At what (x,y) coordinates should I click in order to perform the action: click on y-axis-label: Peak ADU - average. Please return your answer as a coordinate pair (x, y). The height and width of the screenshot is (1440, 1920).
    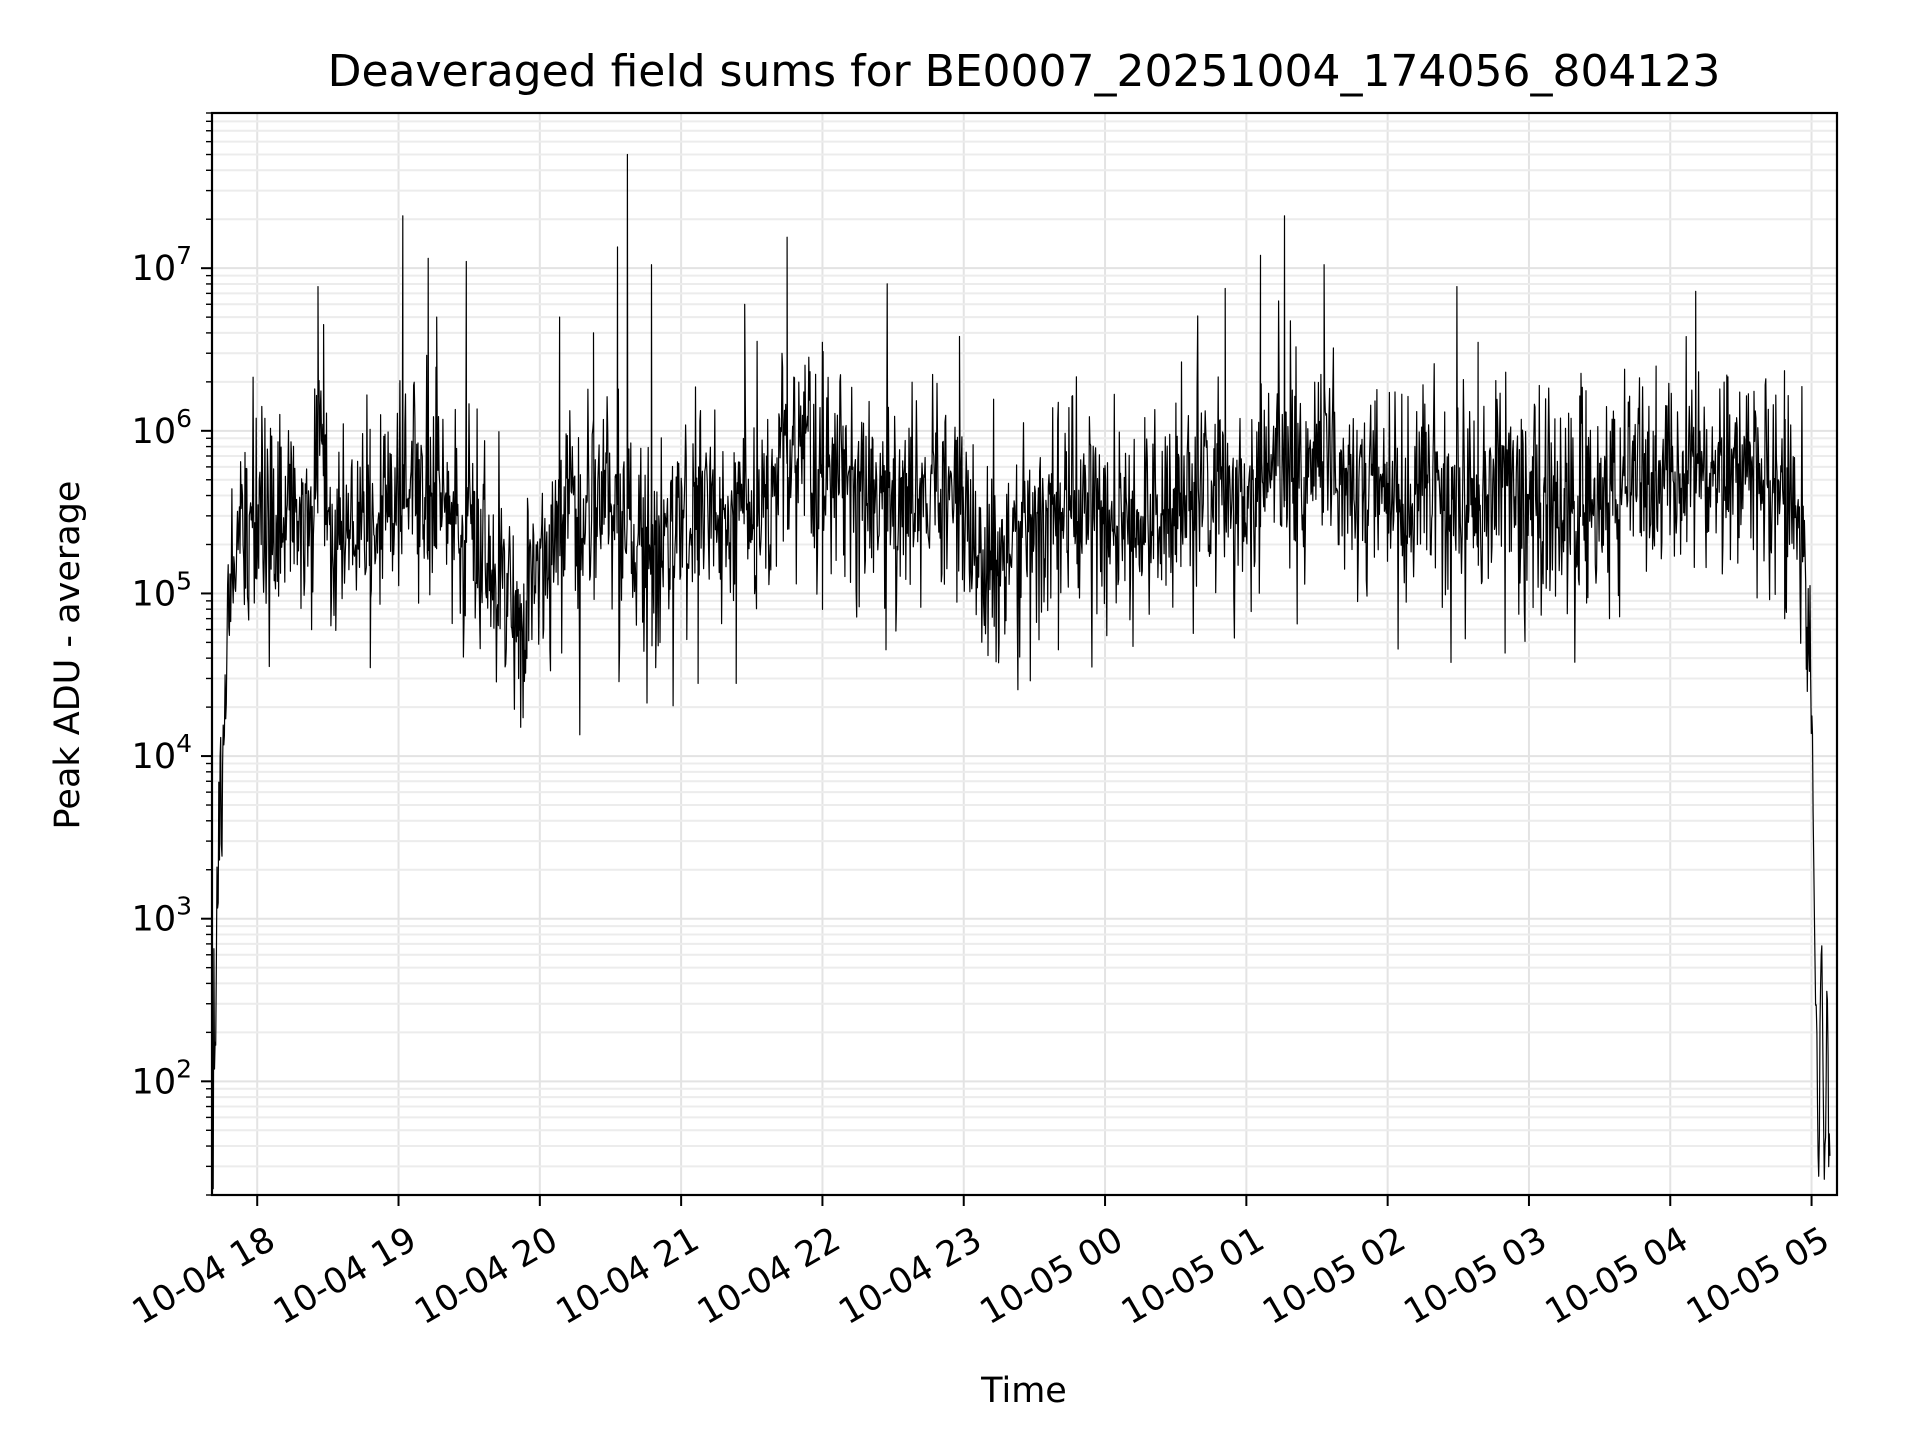
    Looking at the image, I should click on (68, 655).